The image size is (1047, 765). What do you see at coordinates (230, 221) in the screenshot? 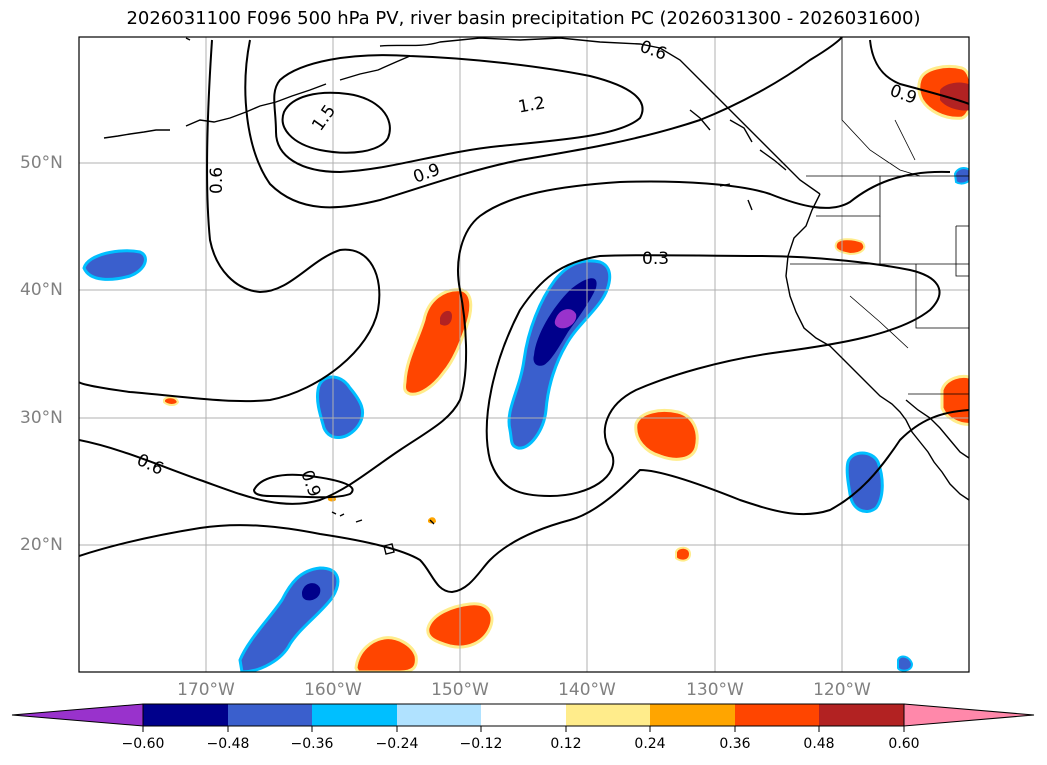
I see `contour-0-6-main` at bounding box center [230, 221].